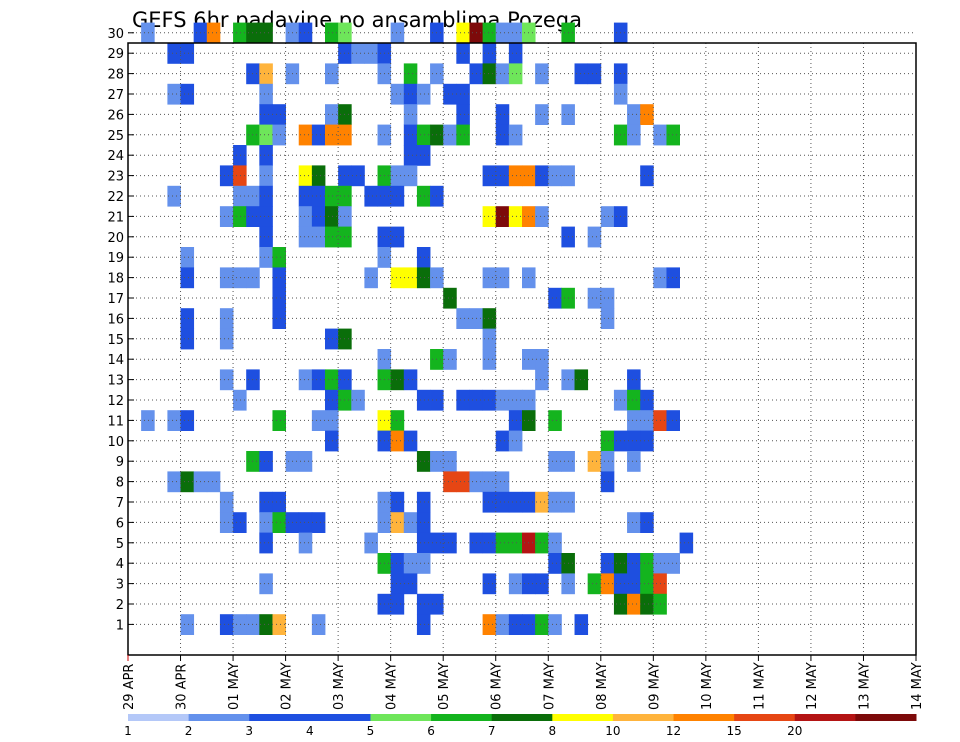  Describe the element at coordinates (129, 687) in the screenshot. I see `x-tick-label: 29 APR` at that location.